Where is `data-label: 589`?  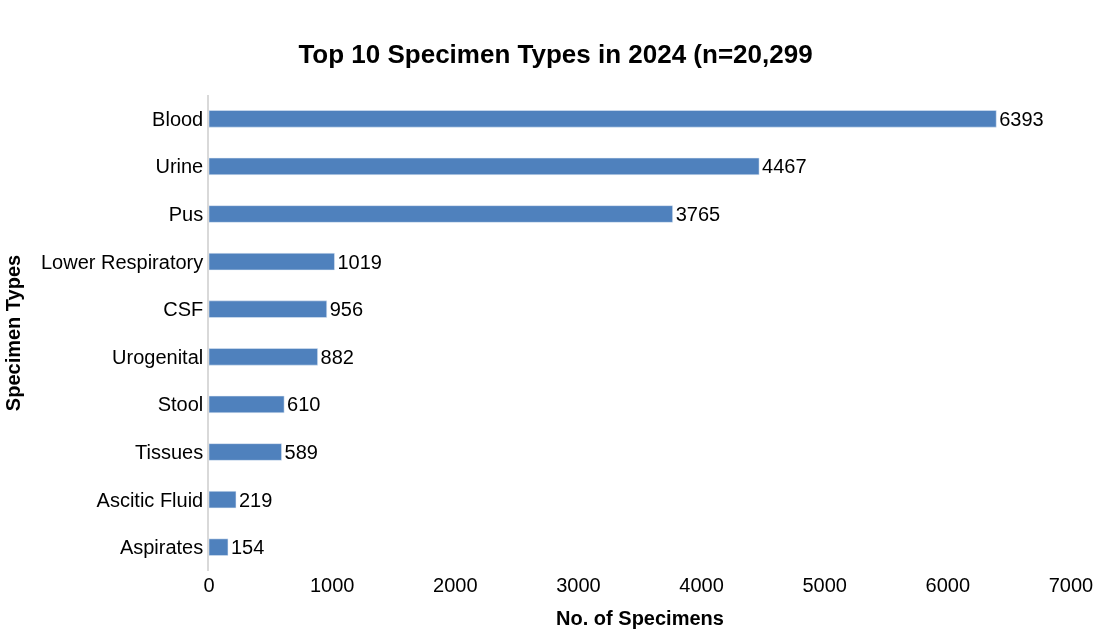
data-label: 589 is located at coordinates (301, 452).